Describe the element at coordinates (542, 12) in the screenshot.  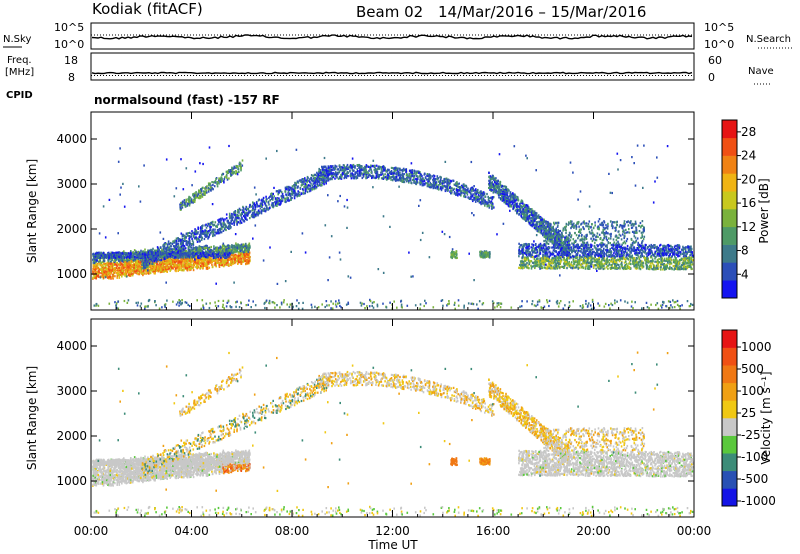
I see `date-range: 14/Mar/2016 – 15/Mar/2016` at that location.